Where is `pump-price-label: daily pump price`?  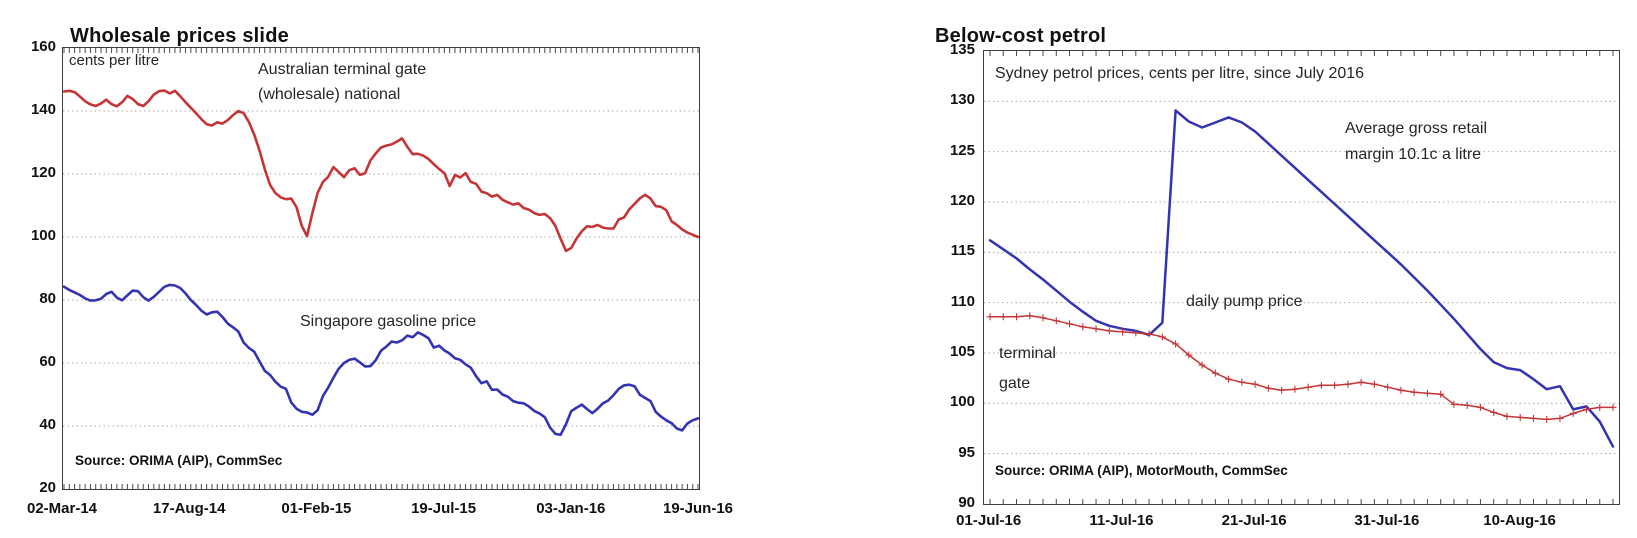 pump-price-label: daily pump price is located at coordinates (1244, 301).